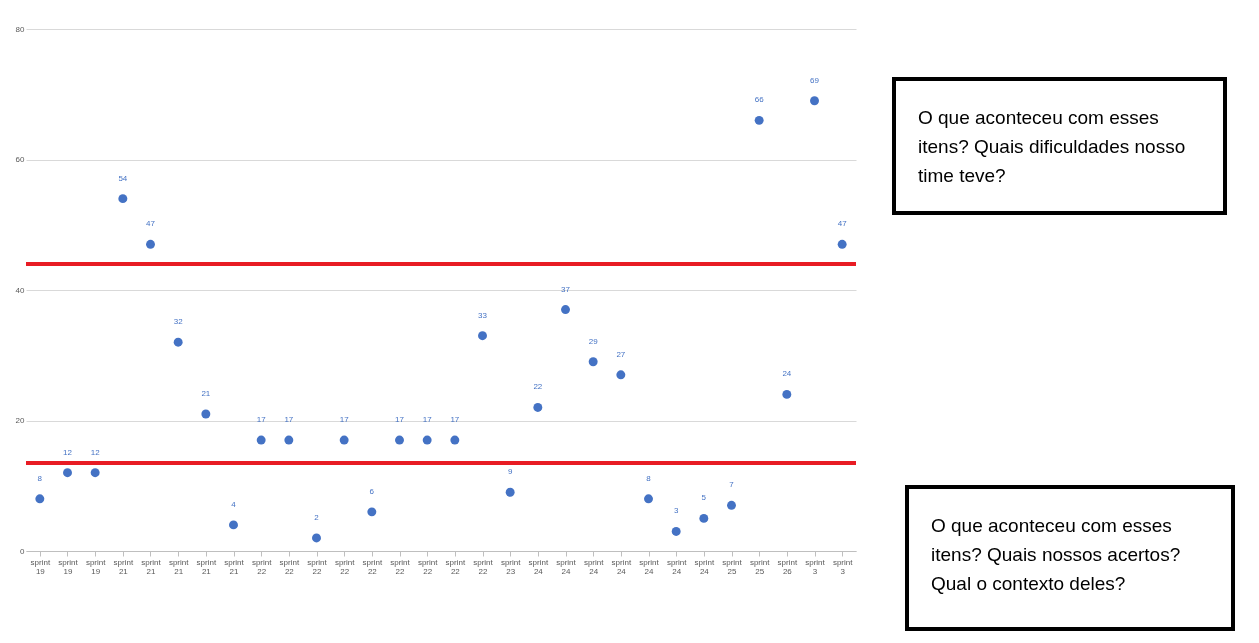 The image size is (1259, 643). I want to click on y-tick-label: 80, so click(20, 29).